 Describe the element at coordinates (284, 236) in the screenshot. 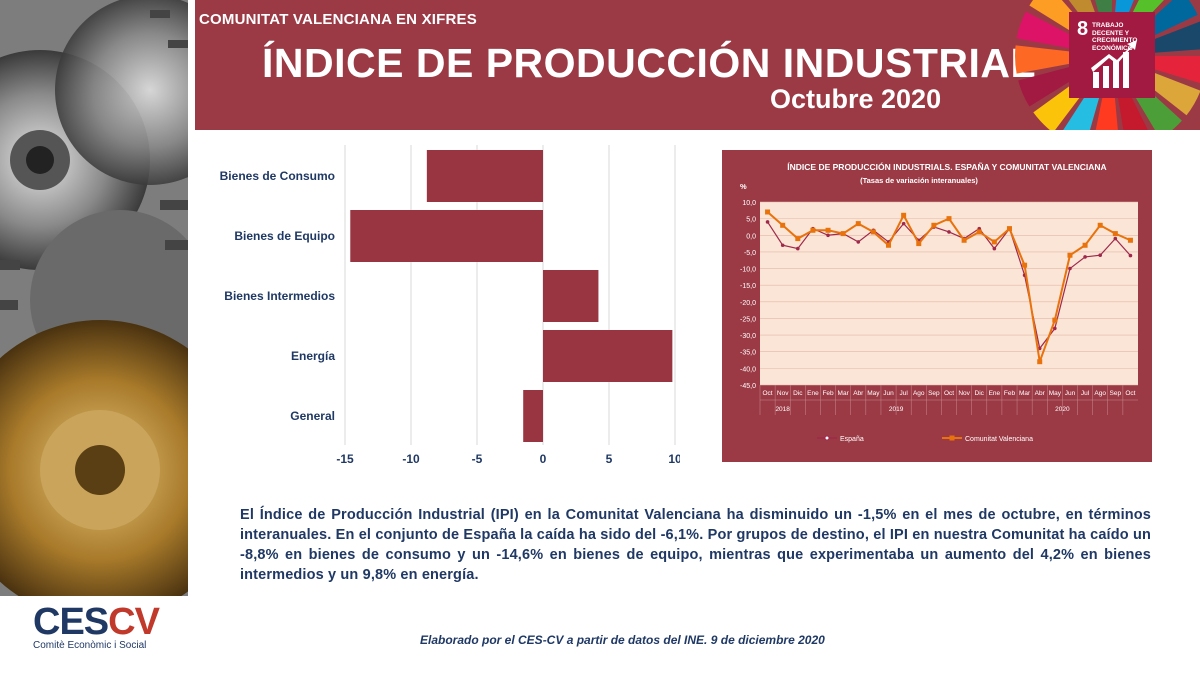

I see `bar-chart-category-label: Bienes de Equipo` at that location.